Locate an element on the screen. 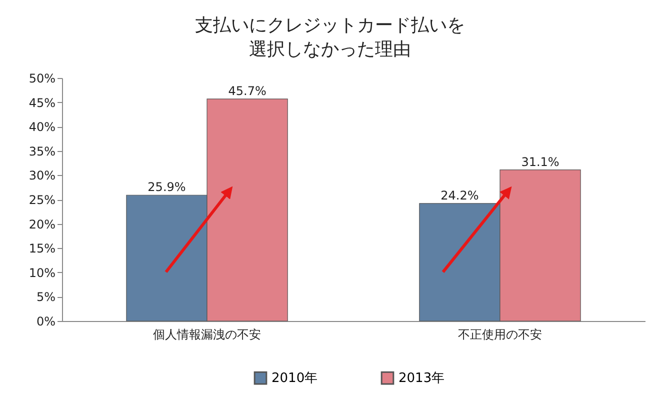  y-tick-label: 0% is located at coordinates (46, 321).